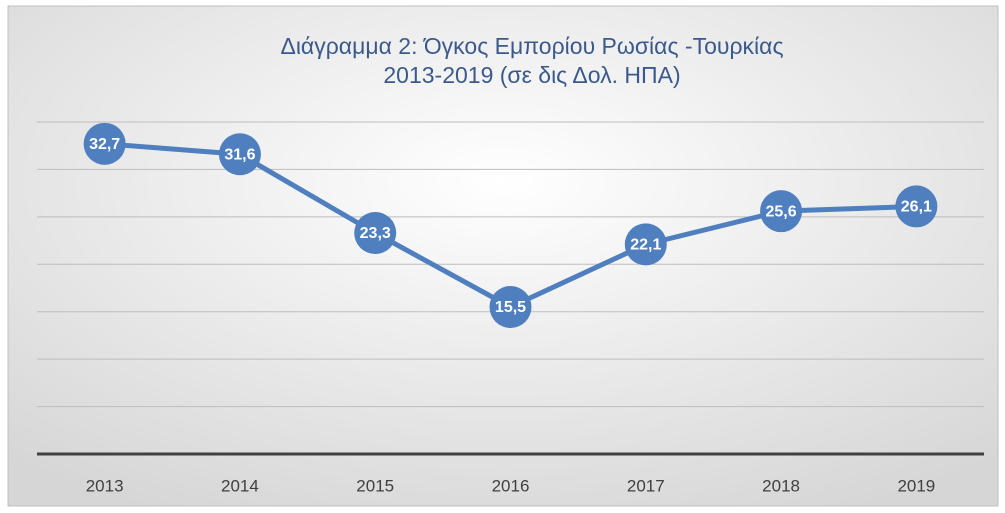  I want to click on data-label: 31,6, so click(239, 154).